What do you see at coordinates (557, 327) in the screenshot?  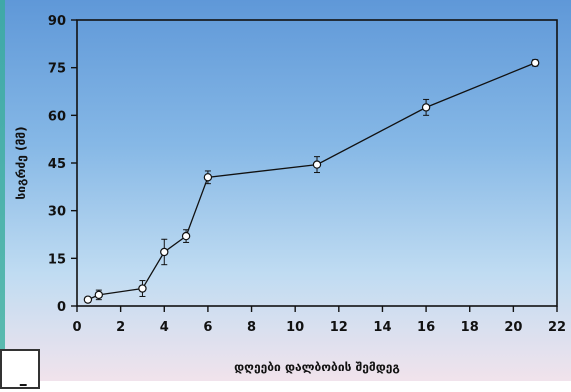 I see `x-tick-label: 22` at bounding box center [557, 327].